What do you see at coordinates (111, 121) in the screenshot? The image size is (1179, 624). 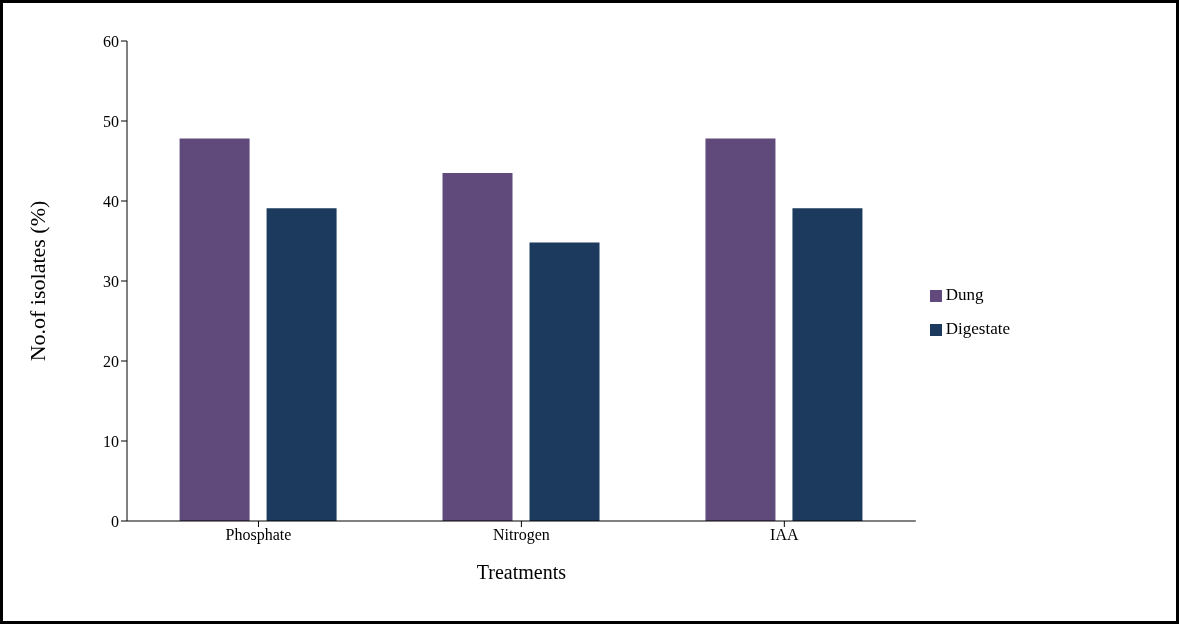 I see `y-tick-label: 50` at bounding box center [111, 121].